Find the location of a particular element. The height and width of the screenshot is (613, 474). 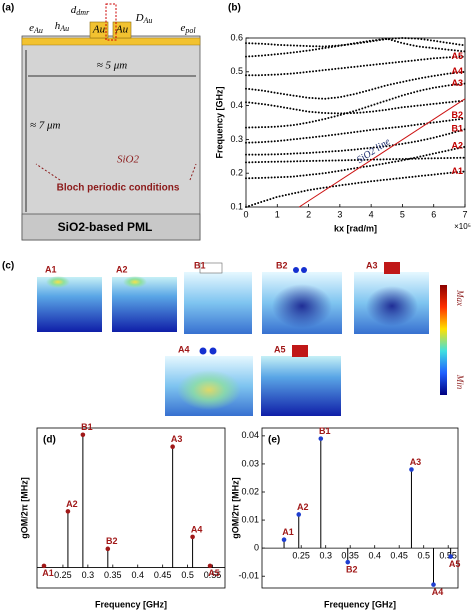

y-tick-label: 0 is located at coordinates (256, 548).